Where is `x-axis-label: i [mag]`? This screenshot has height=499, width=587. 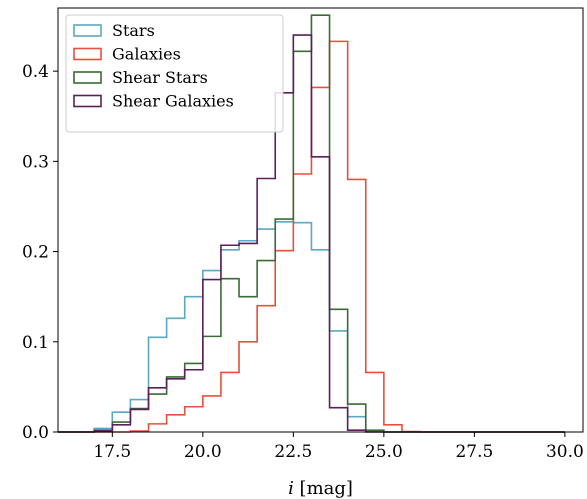
x-axis-label: i [mag] is located at coordinates (320, 488).